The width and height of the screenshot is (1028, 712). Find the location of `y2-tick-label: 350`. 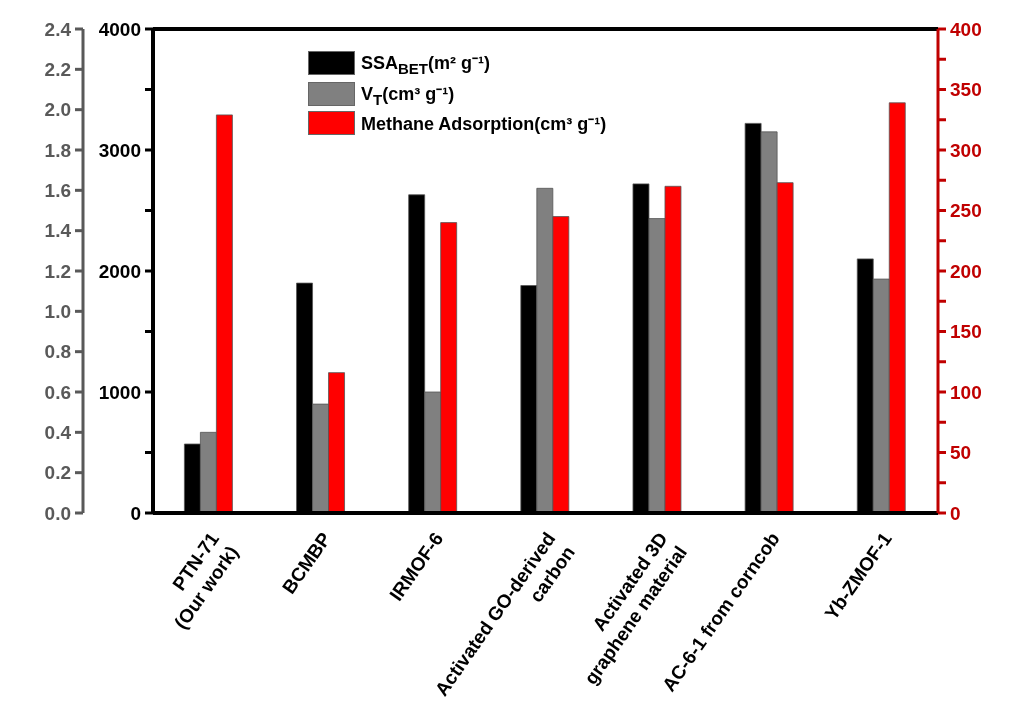

y2-tick-label: 350 is located at coordinates (966, 90).